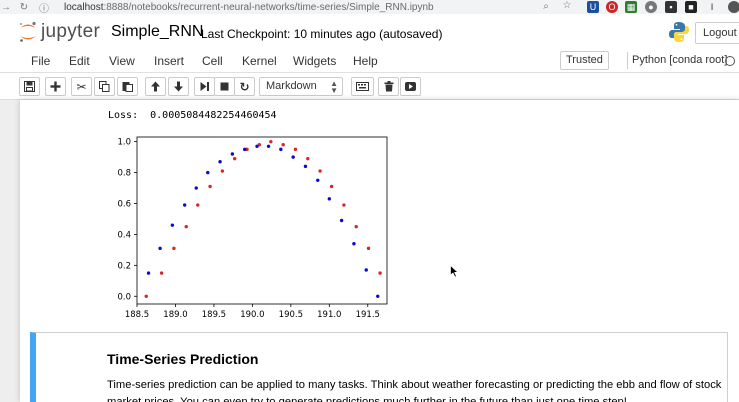 The height and width of the screenshot is (402, 739). I want to click on forward-arrow-icon: →, so click(6, 7).